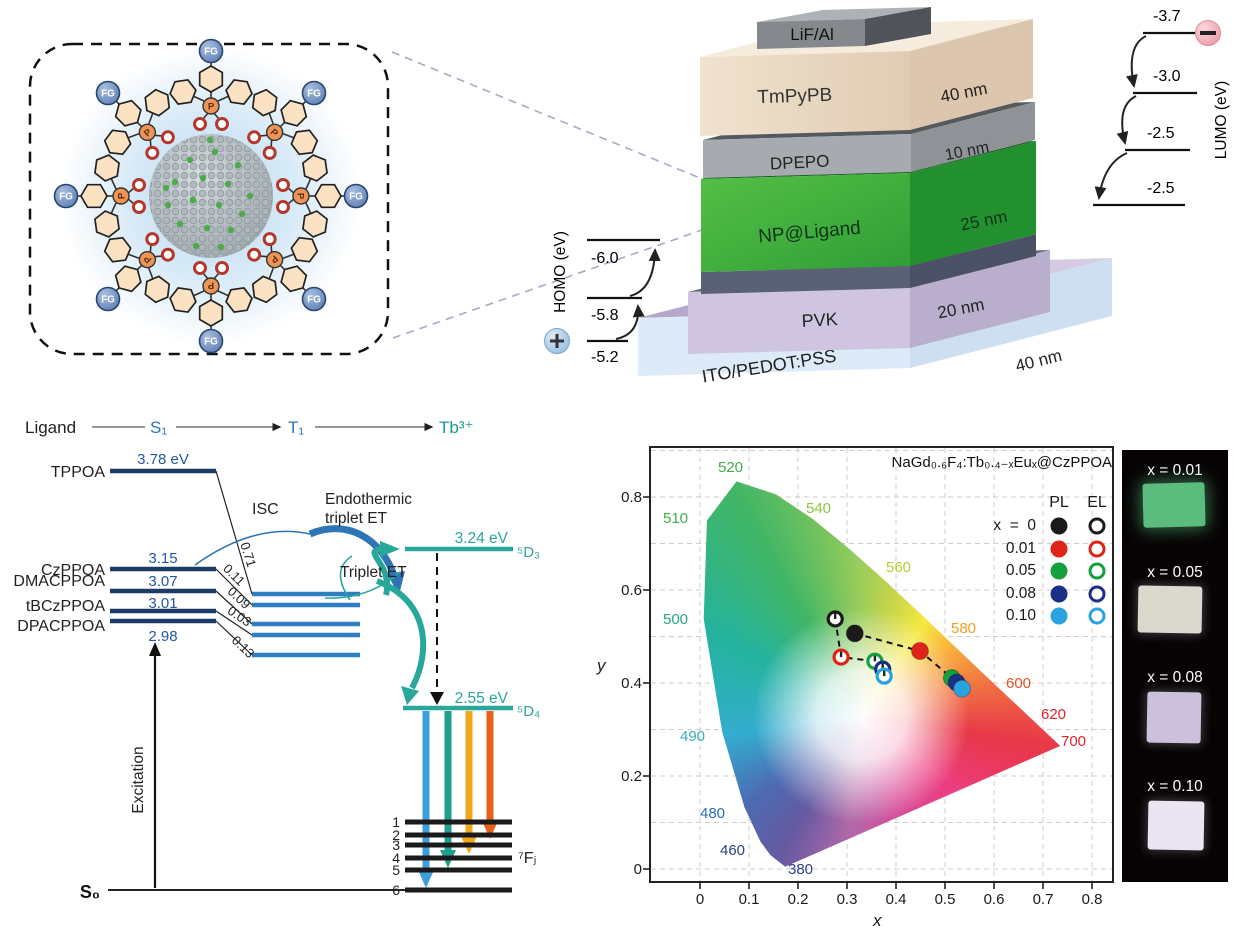  I want to click on legend-label: 0.08, so click(1020, 593).